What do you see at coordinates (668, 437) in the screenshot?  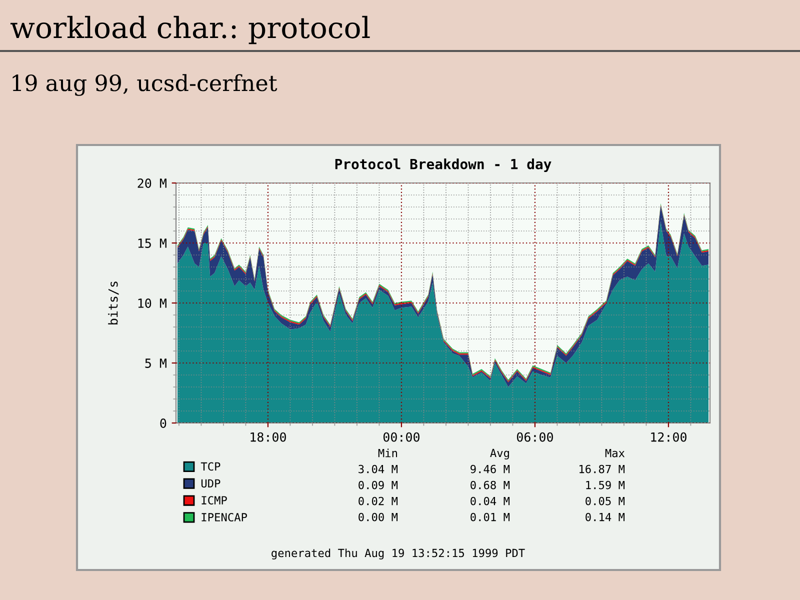 I see `x-tick-label: 12:00` at bounding box center [668, 437].